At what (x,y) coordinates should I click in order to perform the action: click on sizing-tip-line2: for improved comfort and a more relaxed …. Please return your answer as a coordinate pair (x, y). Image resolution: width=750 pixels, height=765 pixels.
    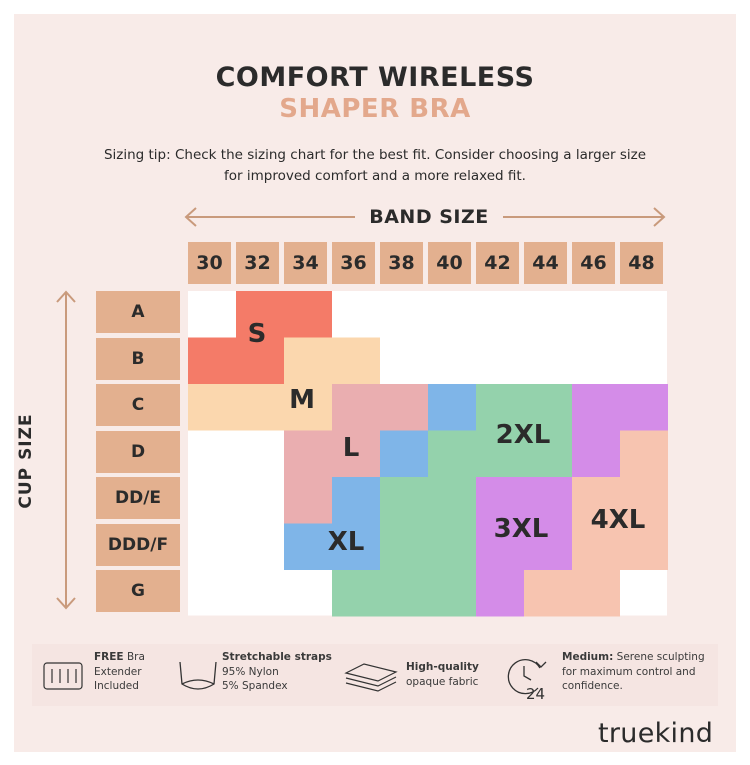
    Looking at the image, I should click on (375, 176).